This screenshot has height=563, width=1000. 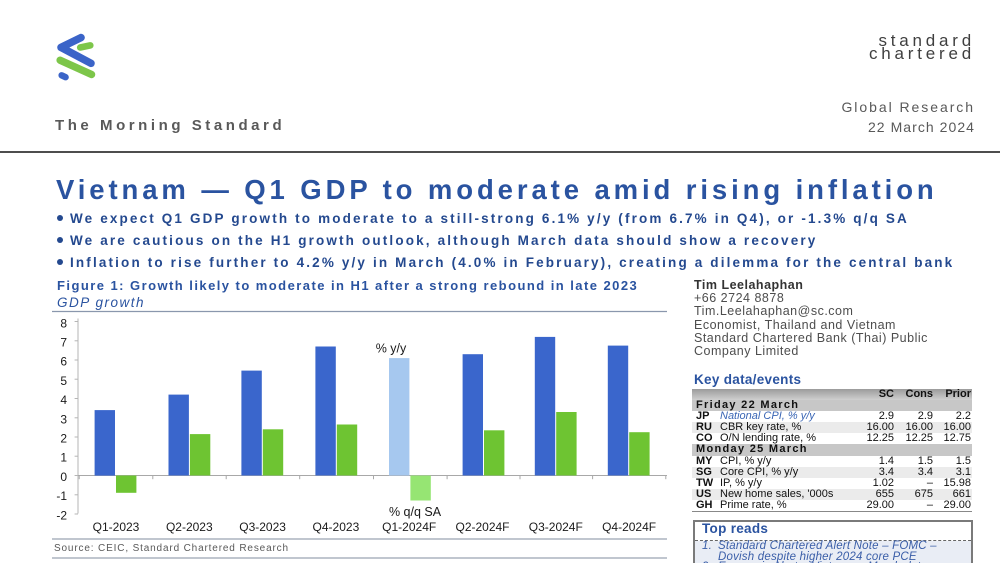 I want to click on svg-text: Q1-2023, so click(x=116, y=527).